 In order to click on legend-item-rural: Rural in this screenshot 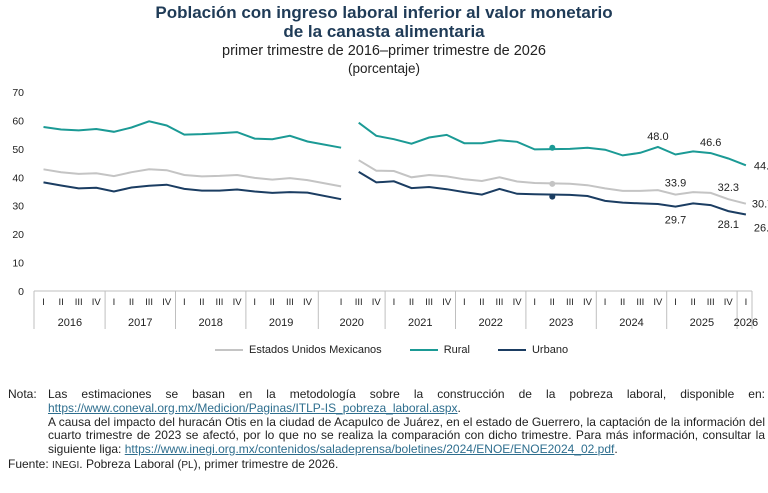, I will do `click(439, 350)`.